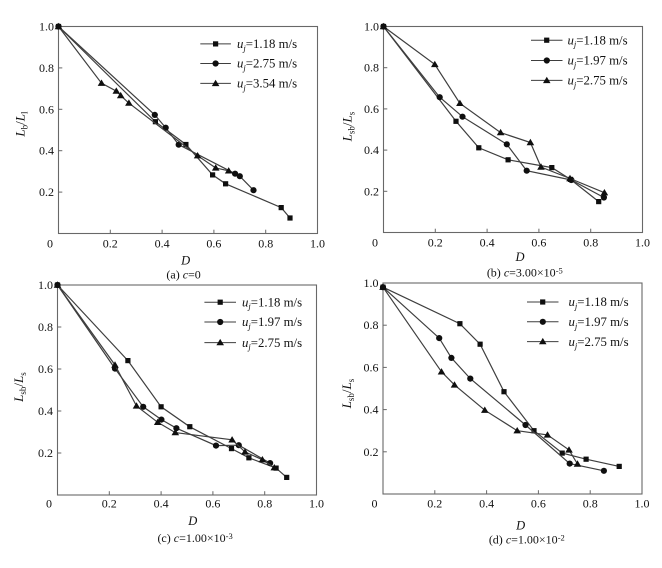  I want to click on svg-text: (b) c=3.00×10-5, so click(525, 273).